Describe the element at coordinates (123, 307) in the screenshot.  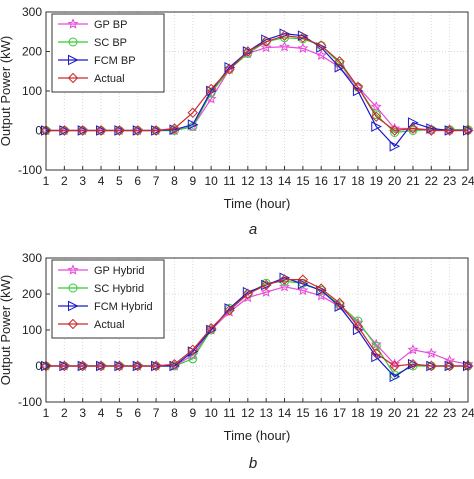
I see `legend-label: FCM Hybrid` at that location.